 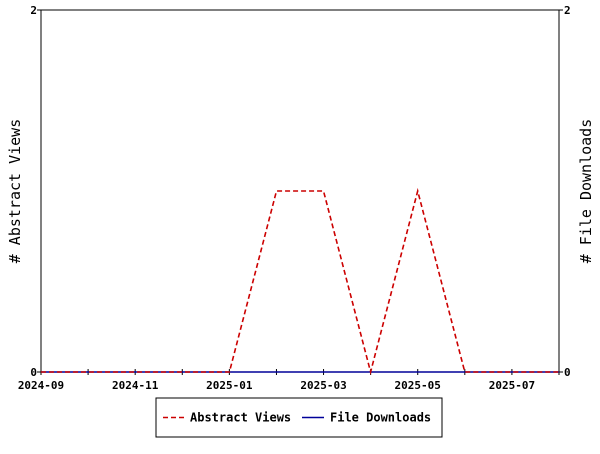 What do you see at coordinates (41, 385) in the screenshot?
I see `x-tick-label: 2024-09` at bounding box center [41, 385].